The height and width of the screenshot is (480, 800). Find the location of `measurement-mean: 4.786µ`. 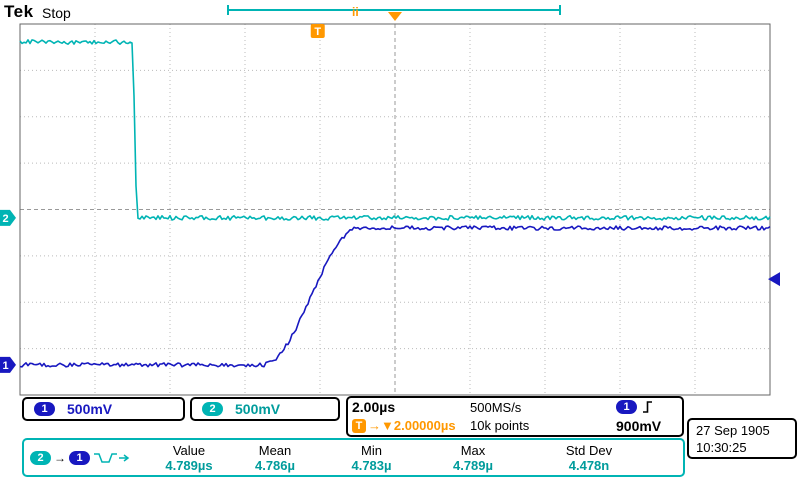

measurement-mean: 4.786µ is located at coordinates (275, 465).